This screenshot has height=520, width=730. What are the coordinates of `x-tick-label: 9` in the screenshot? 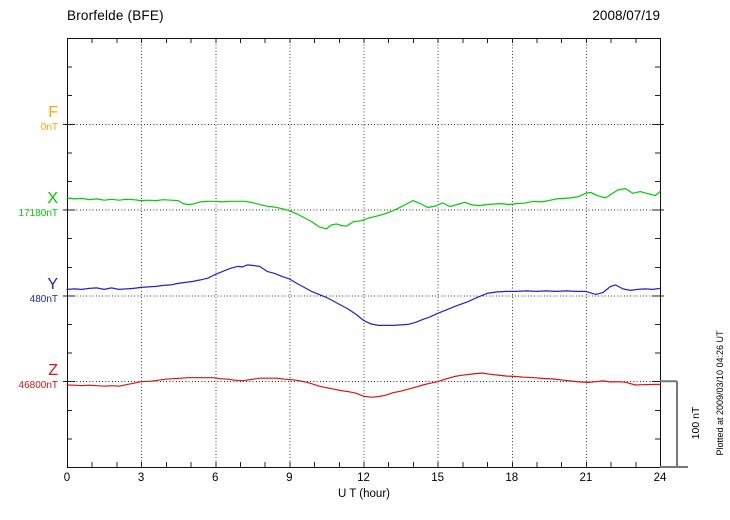 It's located at (289, 478).